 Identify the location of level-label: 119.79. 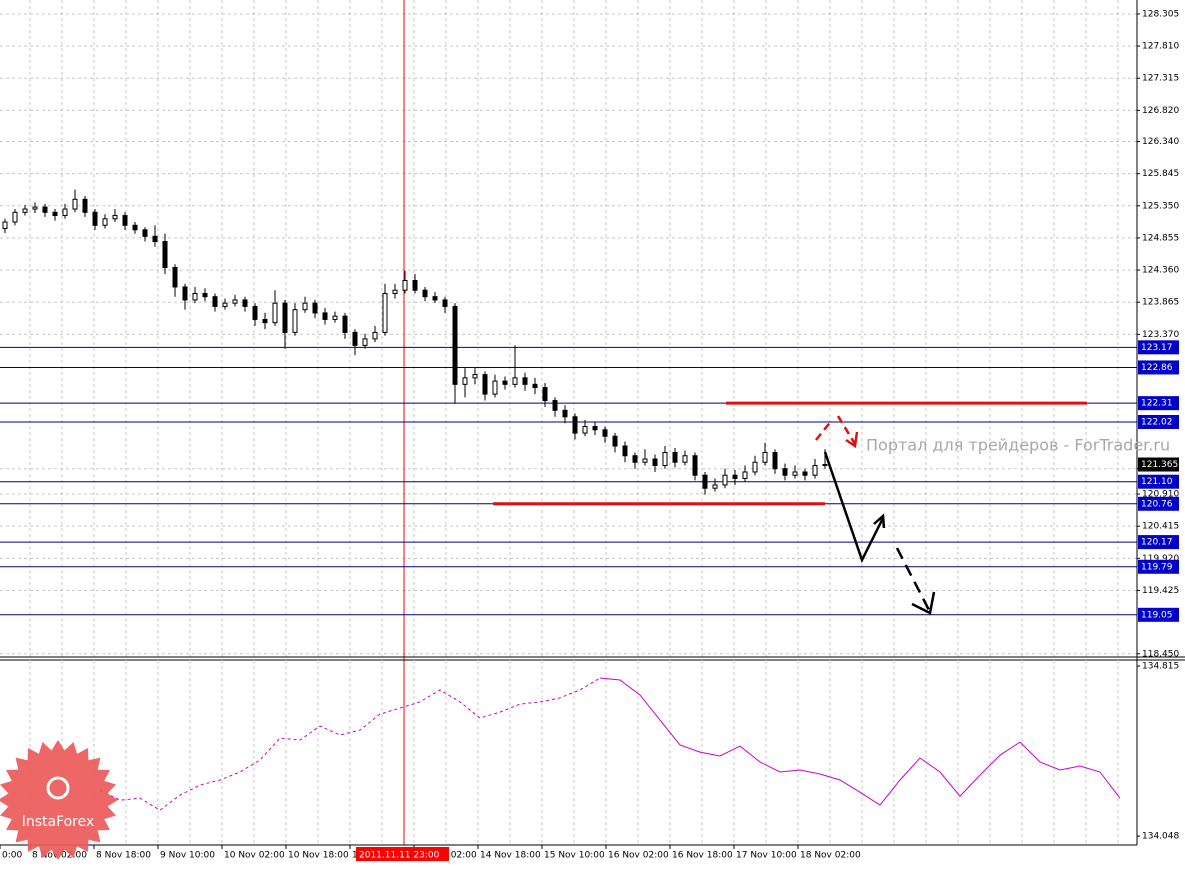
(1157, 567).